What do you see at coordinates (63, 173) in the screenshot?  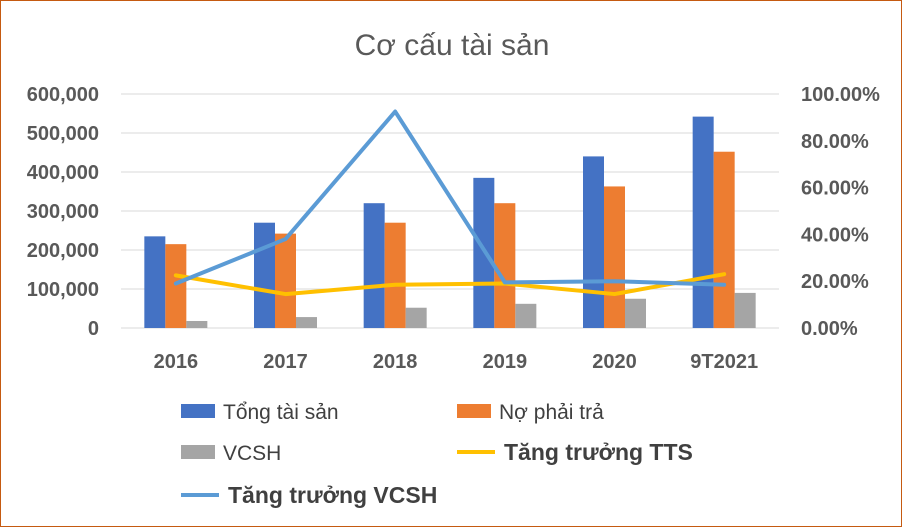 I see `y-left-tick-label: 400,000` at bounding box center [63, 173].